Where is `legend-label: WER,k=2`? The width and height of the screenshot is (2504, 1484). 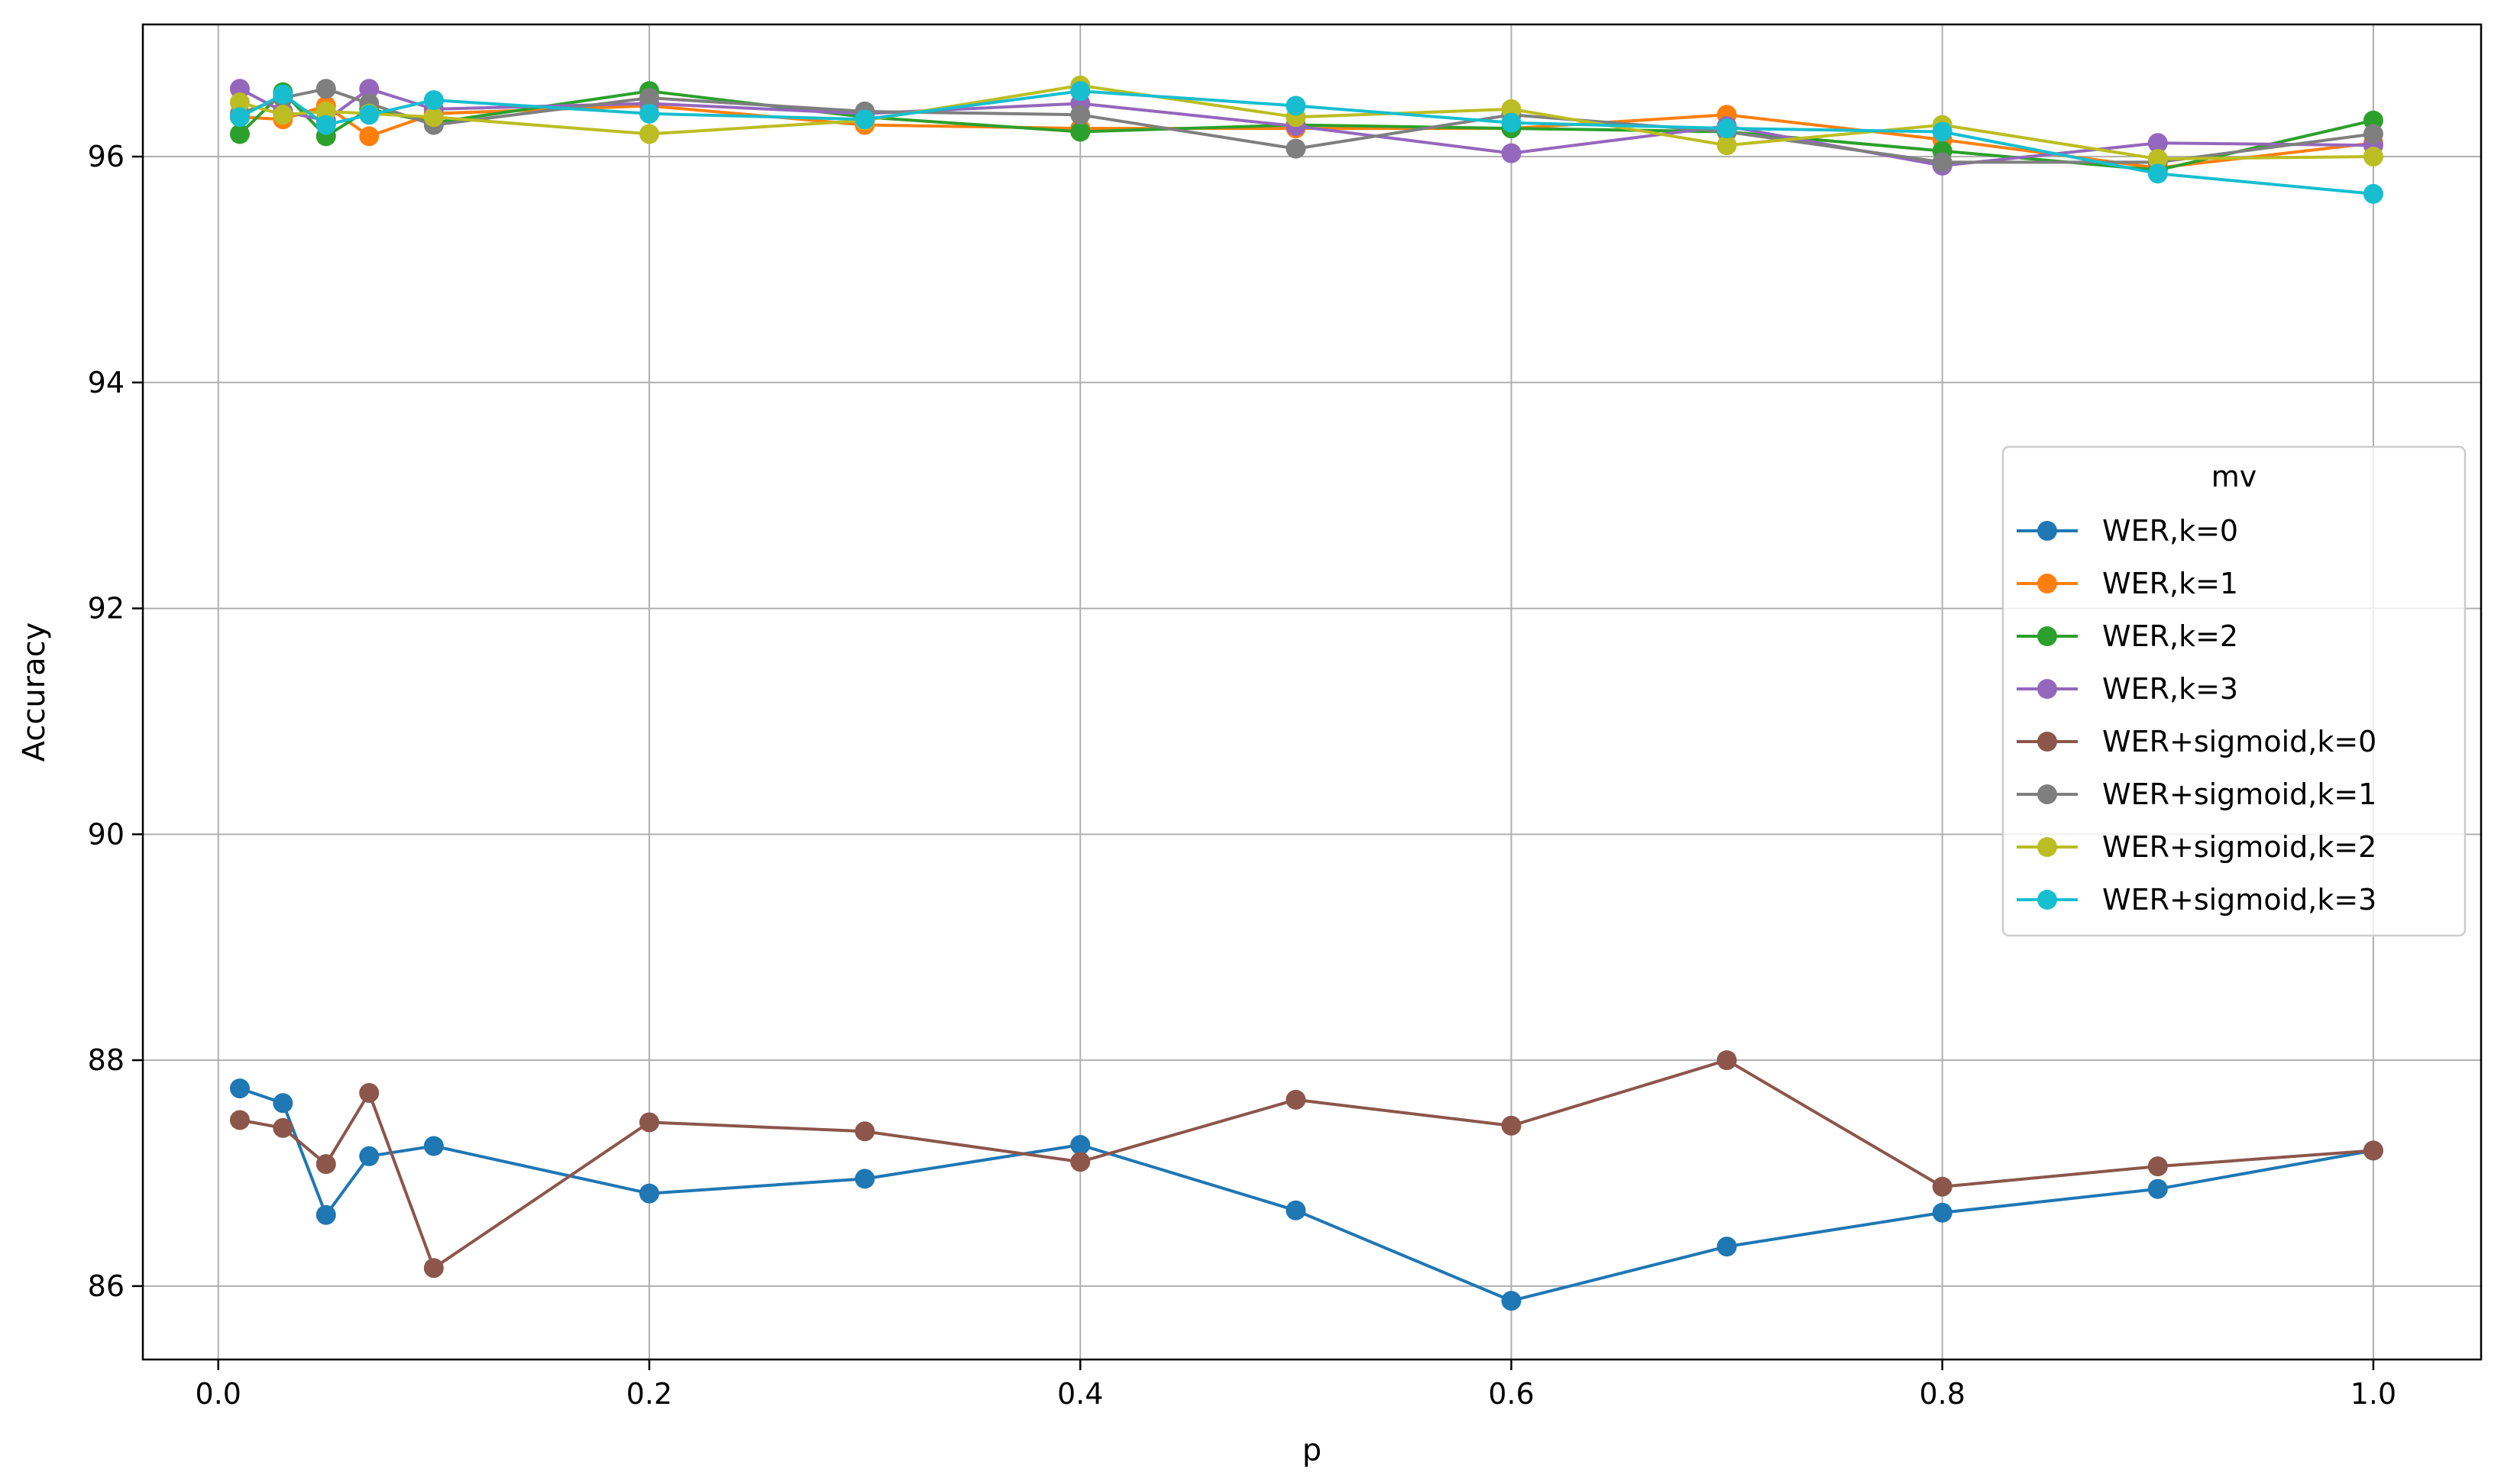 legend-label: WER,k=2 is located at coordinates (2170, 636).